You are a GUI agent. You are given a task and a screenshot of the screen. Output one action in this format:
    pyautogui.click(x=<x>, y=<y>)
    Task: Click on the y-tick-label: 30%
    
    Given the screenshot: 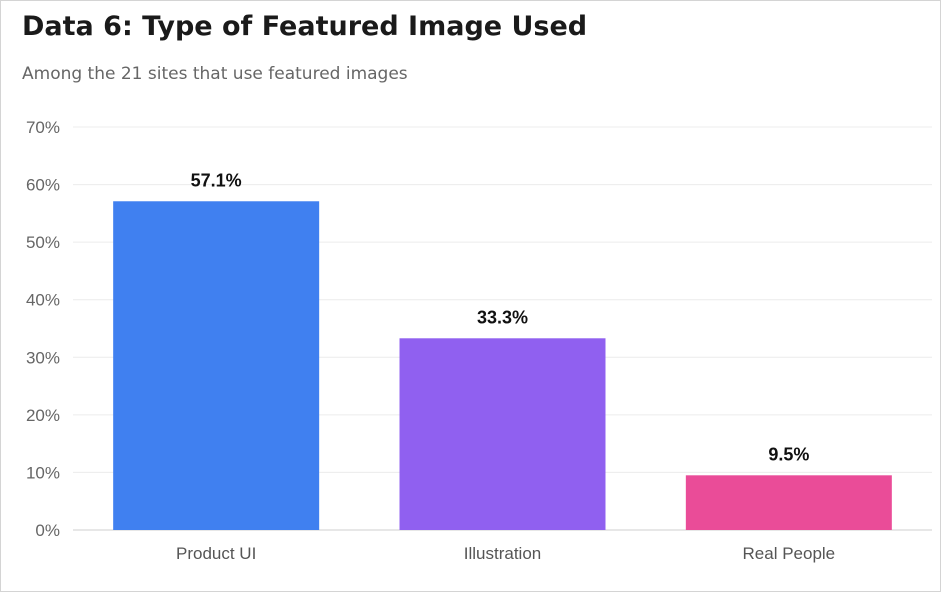 What is the action you would take?
    pyautogui.click(x=43, y=357)
    